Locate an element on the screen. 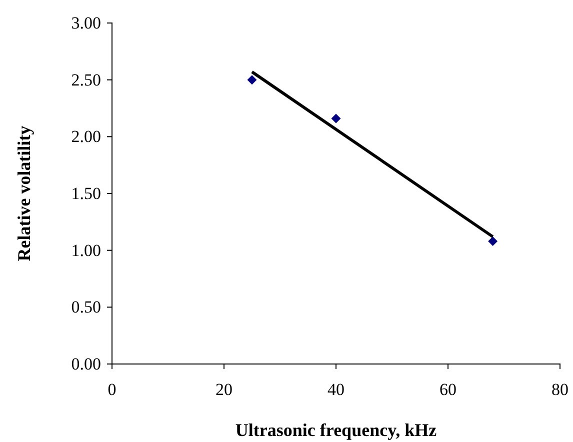 The width and height of the screenshot is (573, 442). x-tick-label: 60 is located at coordinates (448, 390).